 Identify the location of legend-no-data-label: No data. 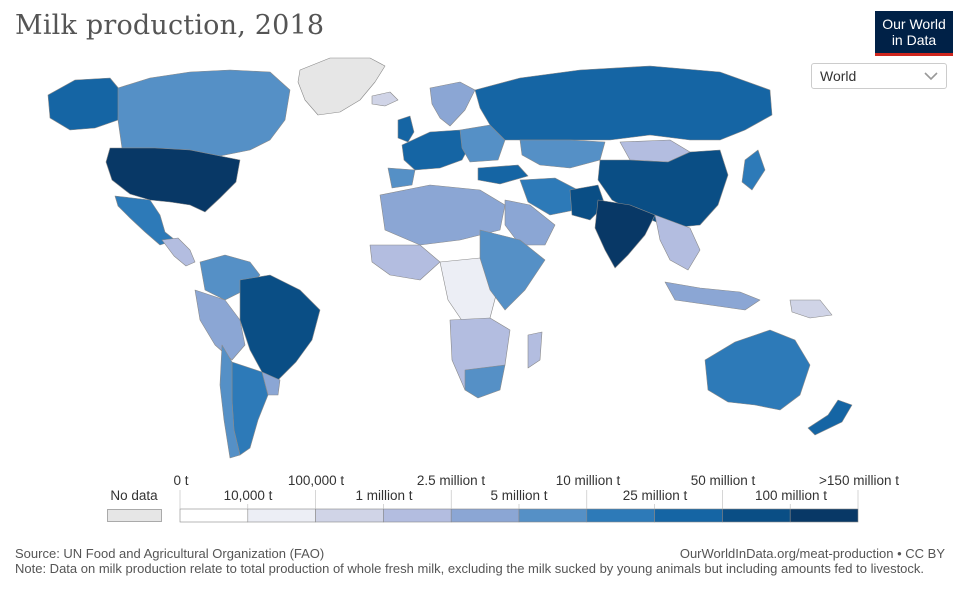
(134, 495).